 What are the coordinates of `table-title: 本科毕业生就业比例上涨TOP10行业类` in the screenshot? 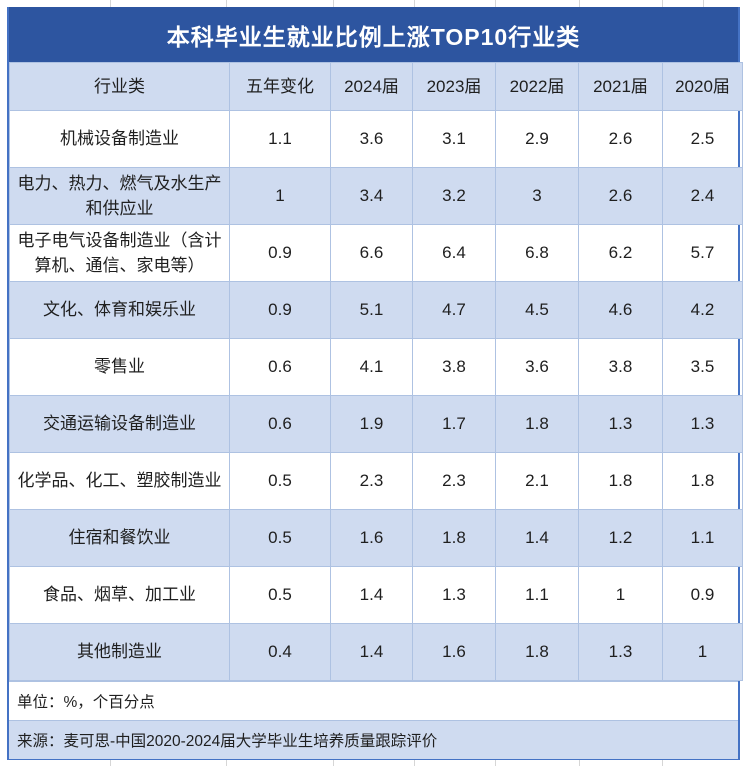 It's located at (373, 36).